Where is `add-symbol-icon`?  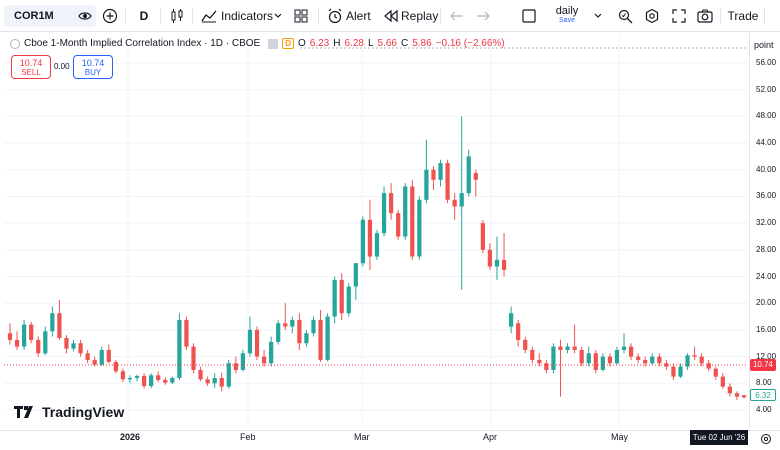 add-symbol-icon is located at coordinates (110, 16).